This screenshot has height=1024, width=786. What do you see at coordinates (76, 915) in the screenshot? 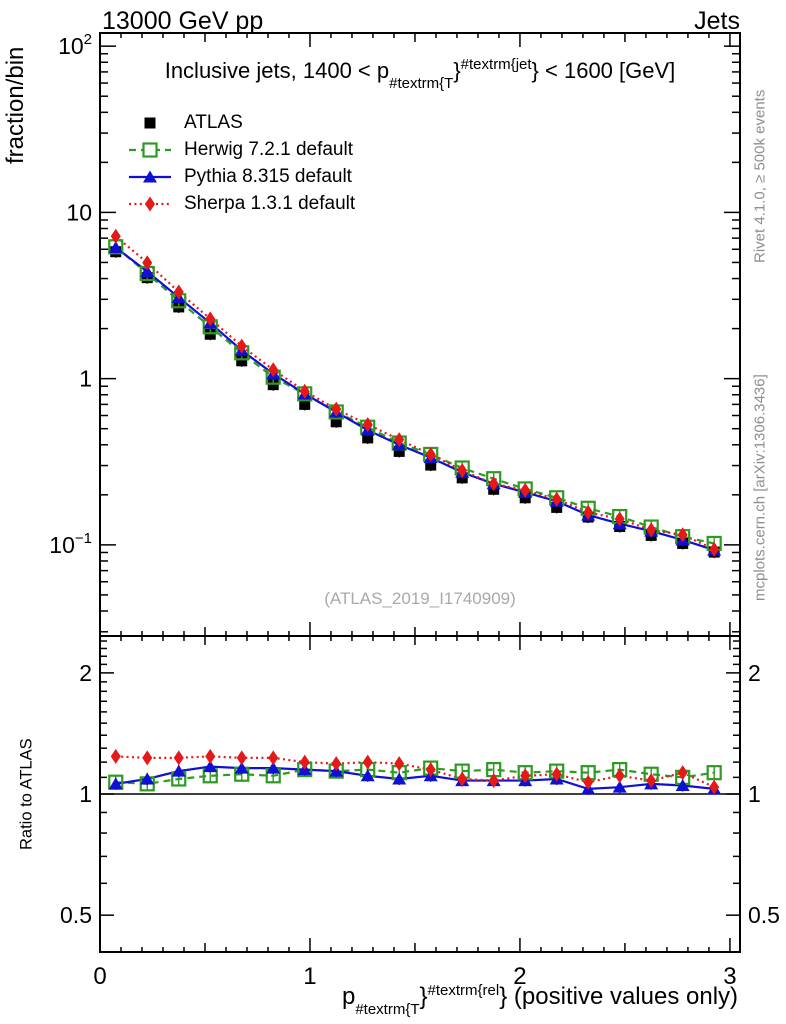
I see `ratio-ytick-label-left: 0.5` at bounding box center [76, 915].